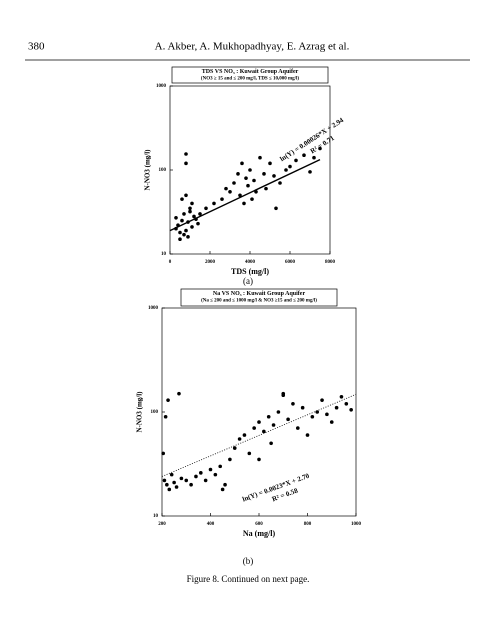 The image size is (495, 640). What do you see at coordinates (163, 170) in the screenshot?
I see `y-tick-label: 100` at bounding box center [163, 170].